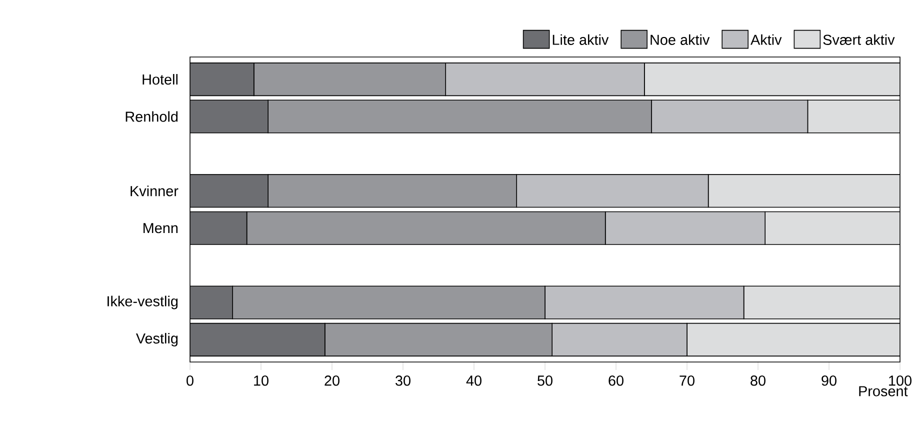  I want to click on y-tick-label: Kvinner, so click(154, 191).